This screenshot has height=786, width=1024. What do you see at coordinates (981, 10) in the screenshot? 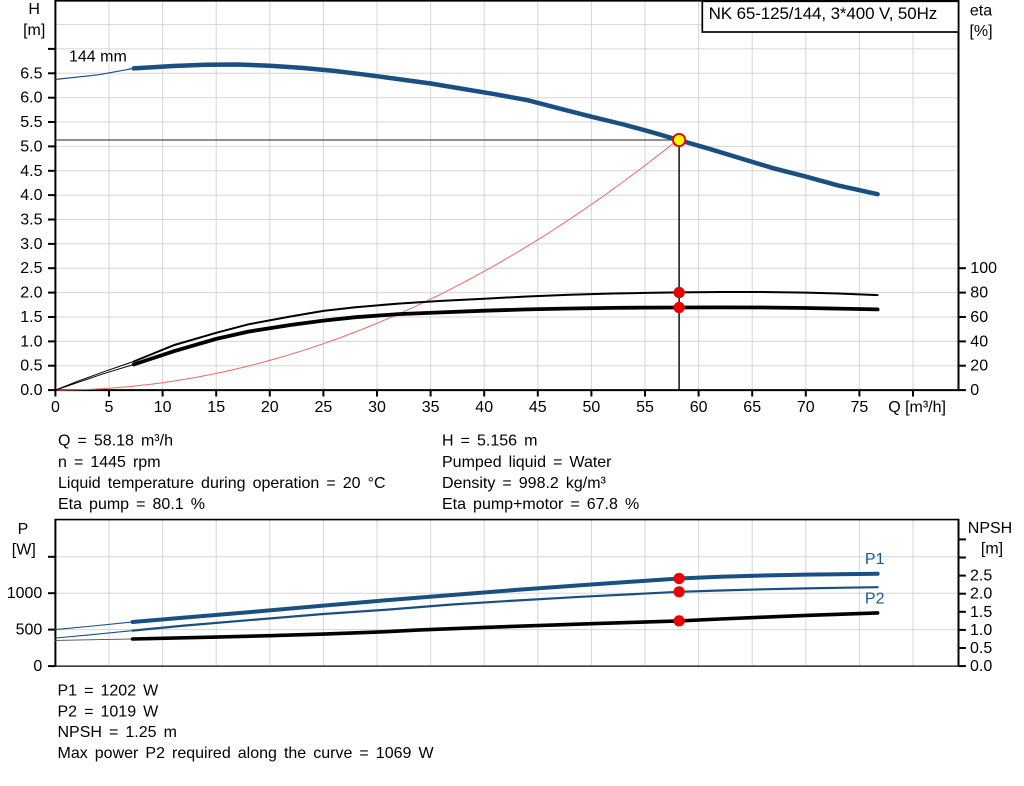
I see `svg-text: eta` at bounding box center [981, 10].